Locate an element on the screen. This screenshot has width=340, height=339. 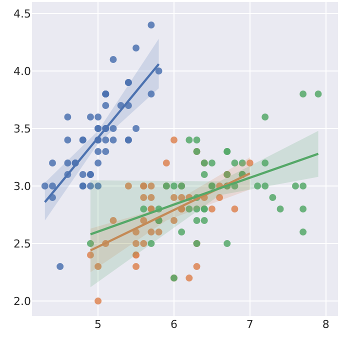
y-tick-label: 4.0 is located at coordinates (22, 71).